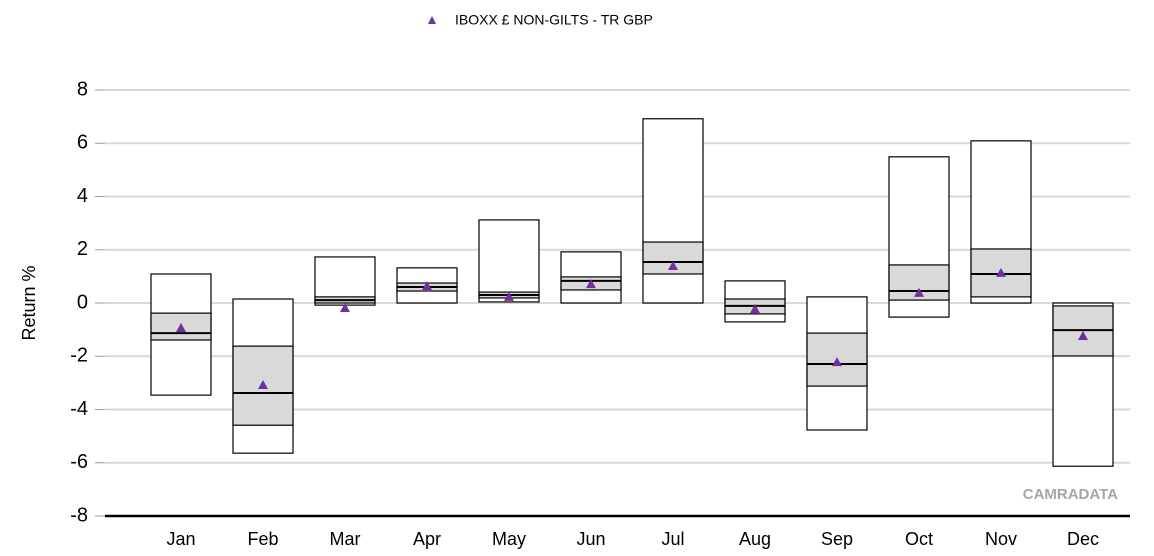 This screenshot has height=556, width=1154. Describe the element at coordinates (1083, 539) in the screenshot. I see `x-tick-label: Dec` at that location.